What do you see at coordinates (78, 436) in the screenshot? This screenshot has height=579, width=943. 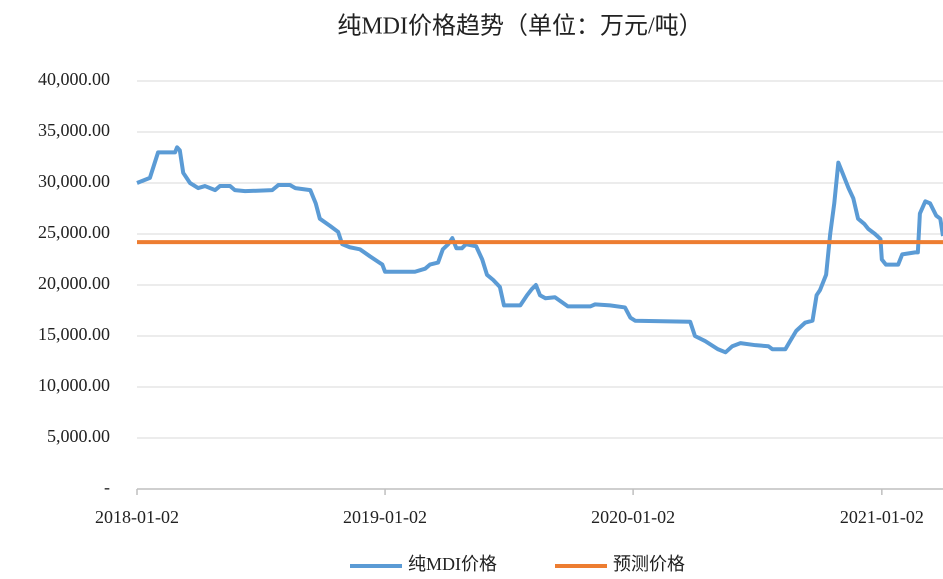 I see `y-tick-label: 5,000.00` at bounding box center [78, 436].